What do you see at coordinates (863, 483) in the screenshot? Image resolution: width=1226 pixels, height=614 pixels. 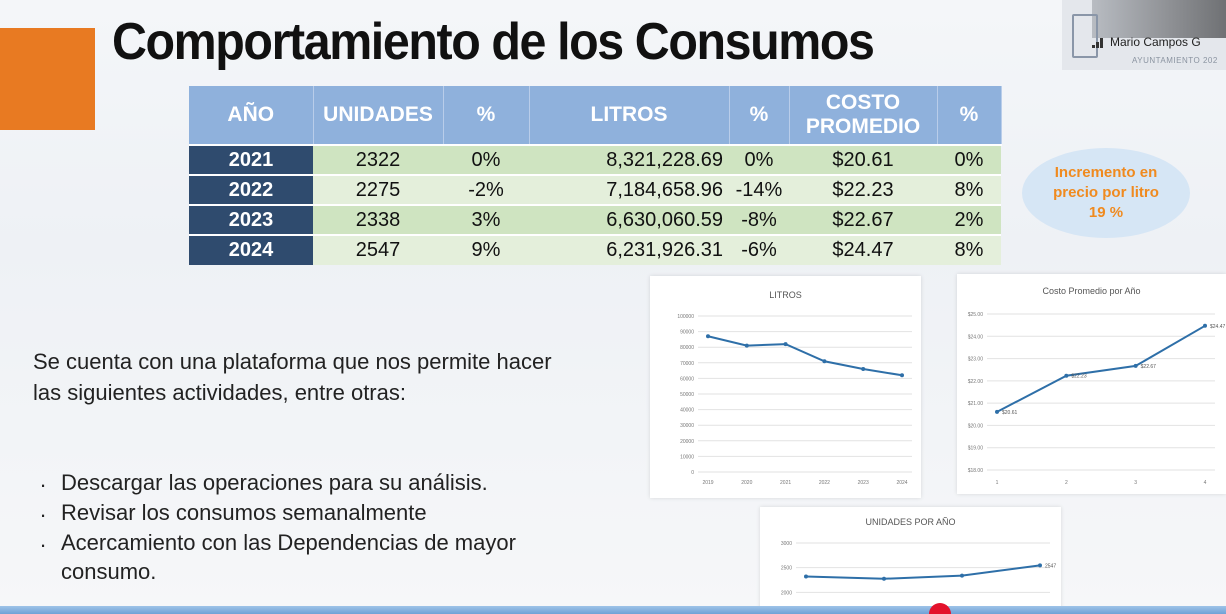 I see `x-tick-label: 2023` at bounding box center [863, 483].